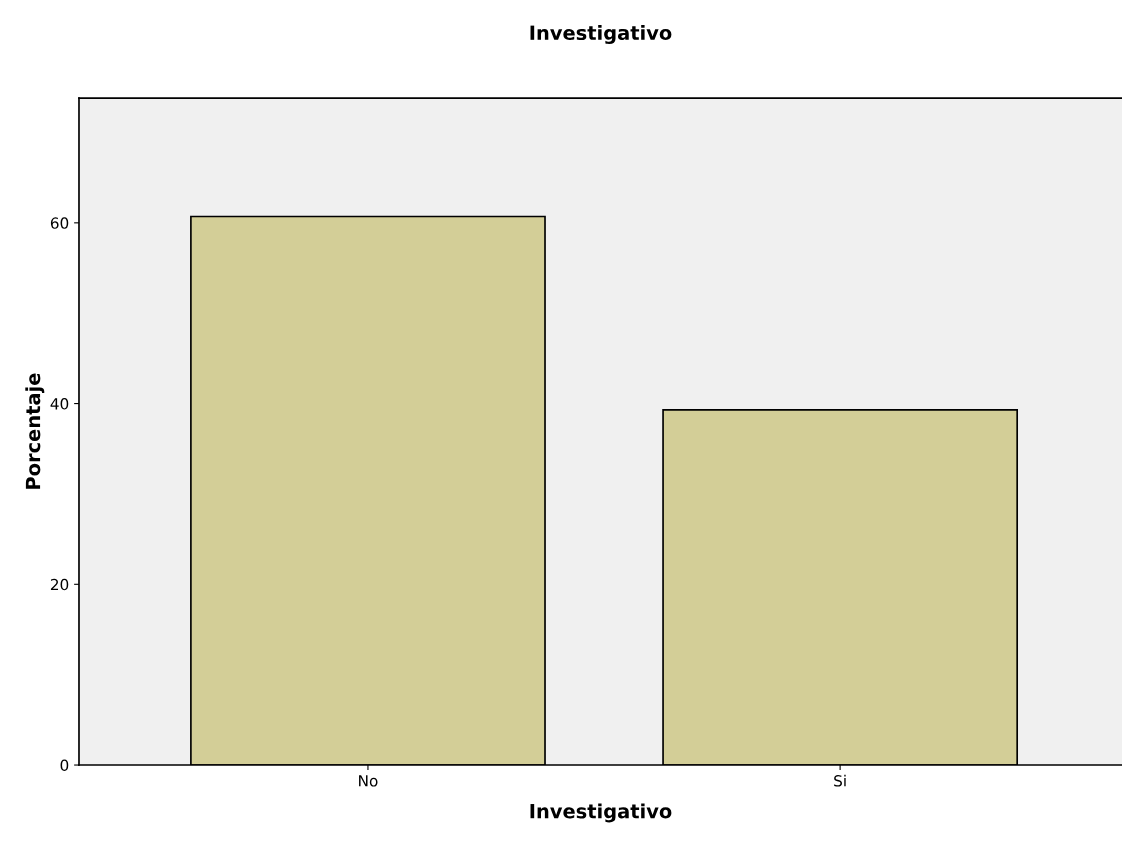 This screenshot has width=1122, height=846. What do you see at coordinates (840, 780) in the screenshot?
I see `x-tick-label: Si` at bounding box center [840, 780].